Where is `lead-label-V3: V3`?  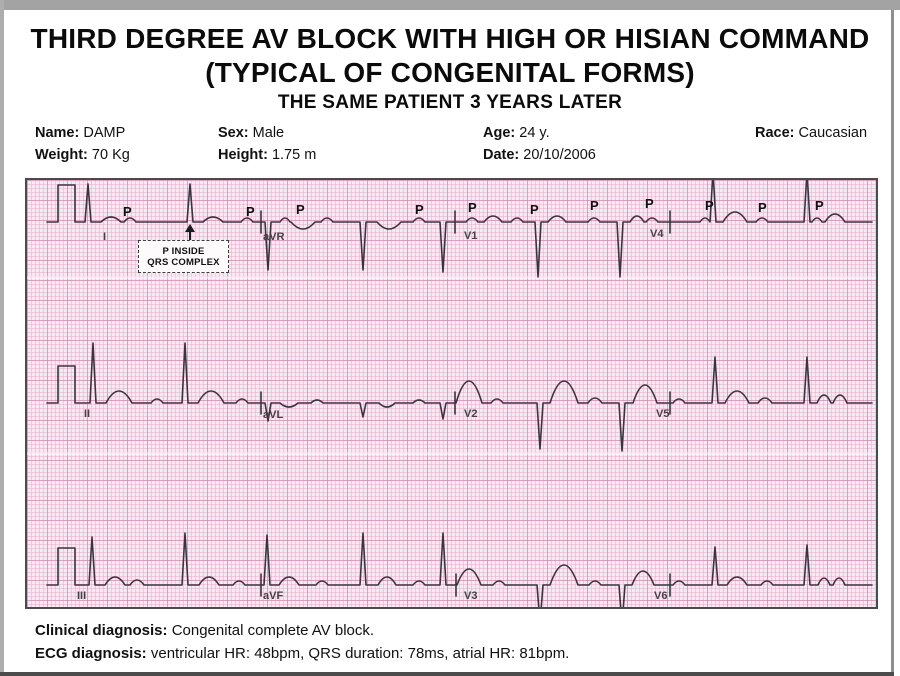 lead-label-V3: V3 is located at coordinates (470, 596).